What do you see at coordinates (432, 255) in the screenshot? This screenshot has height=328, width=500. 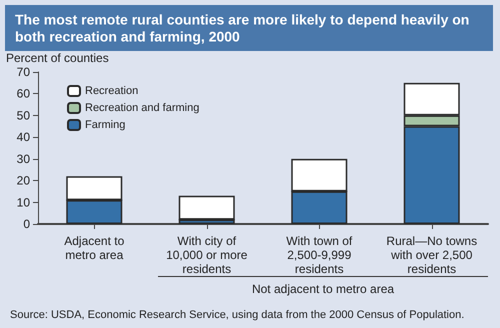 I see `x-tick-label: Rural—No towns with over 2,500 residents` at bounding box center [432, 255].